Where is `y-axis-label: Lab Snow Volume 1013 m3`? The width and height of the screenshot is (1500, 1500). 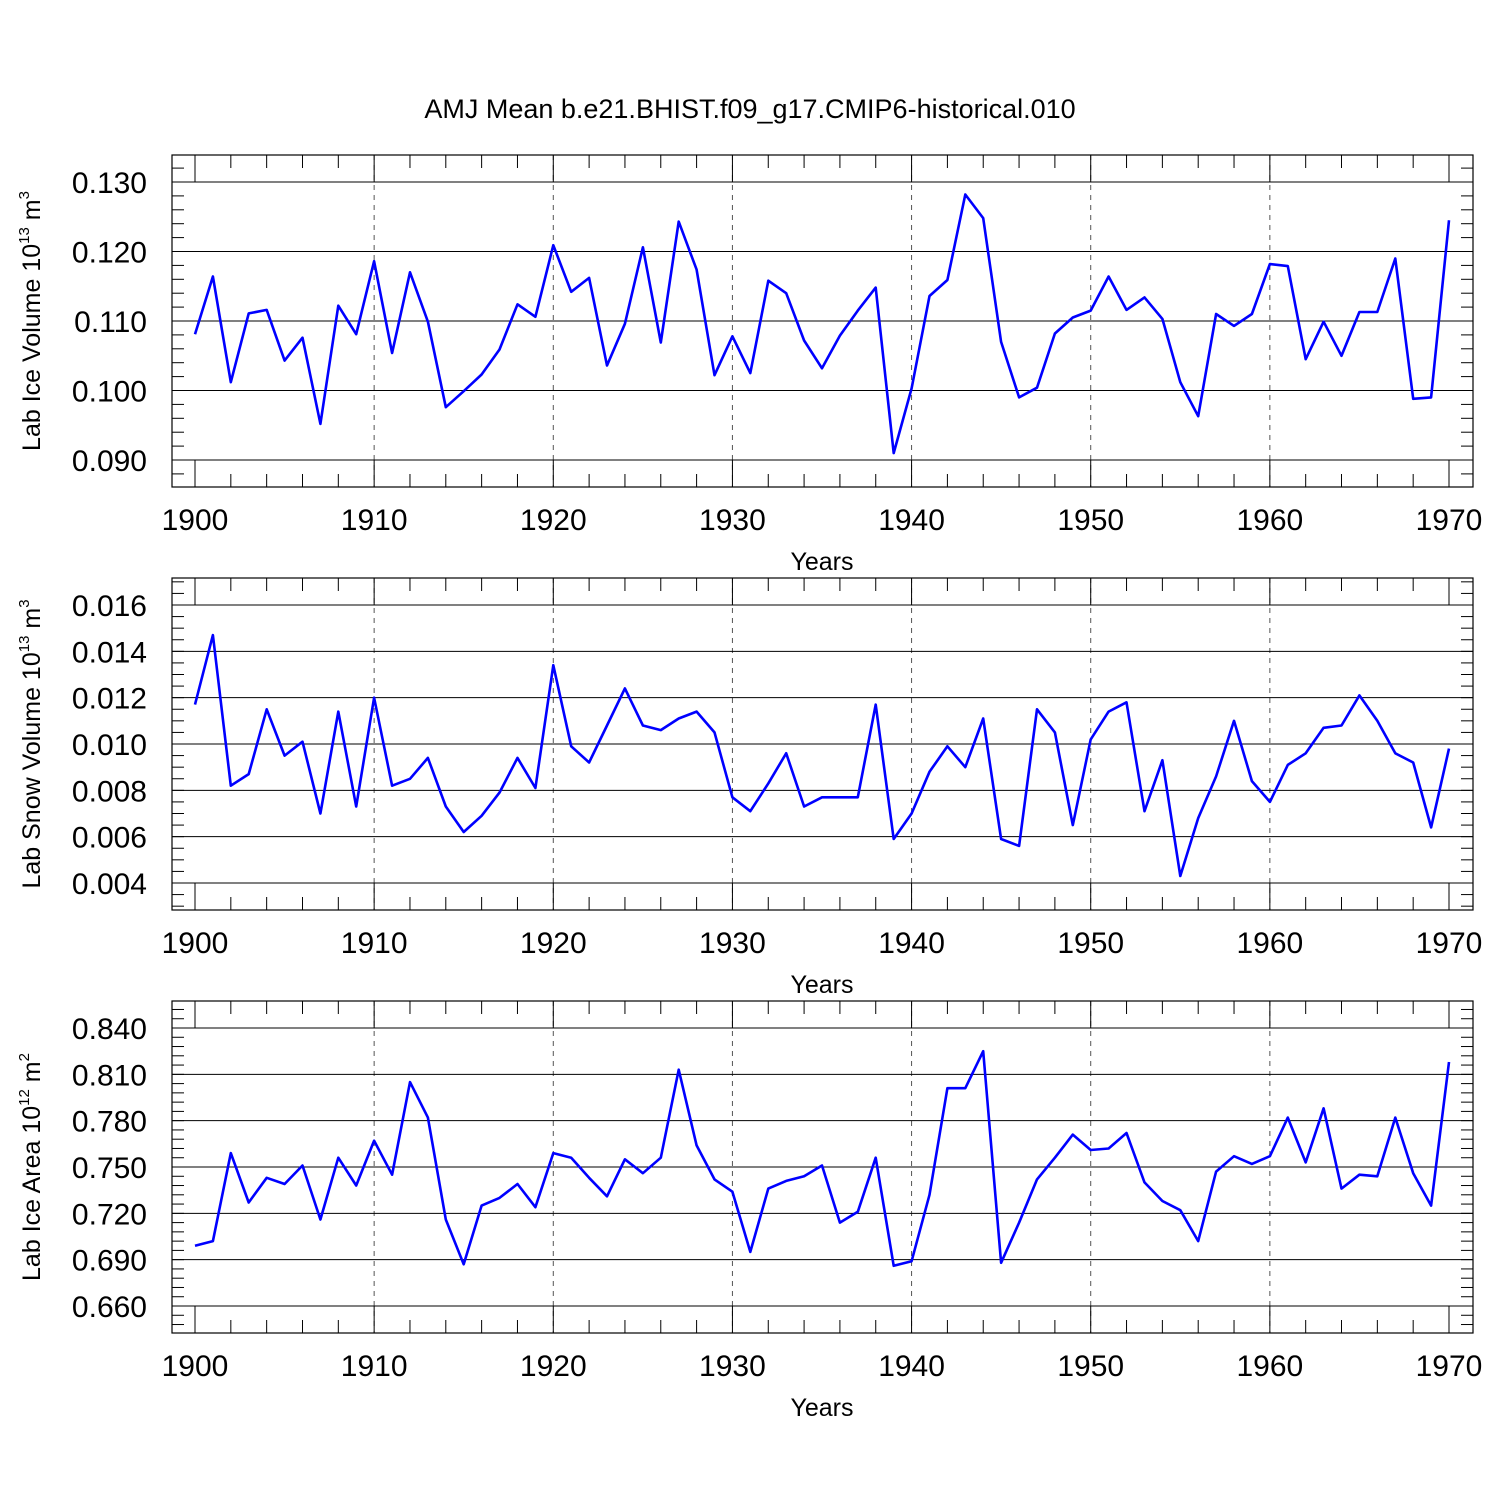 y-axis-label: Lab Snow Volume 1013 m3 is located at coordinates (31, 743).